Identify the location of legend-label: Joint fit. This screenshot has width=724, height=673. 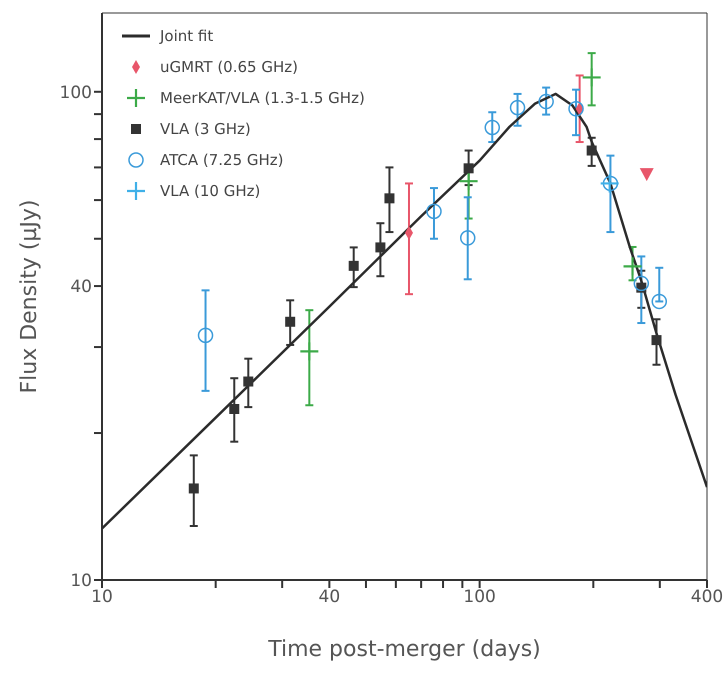
(187, 35).